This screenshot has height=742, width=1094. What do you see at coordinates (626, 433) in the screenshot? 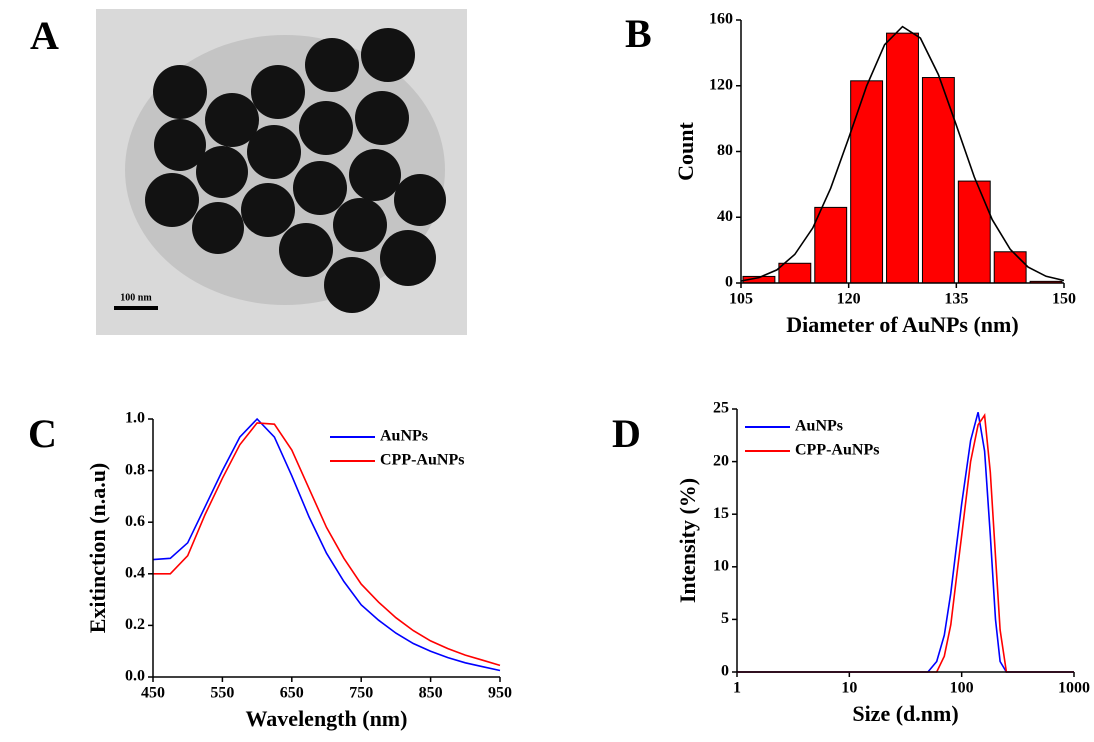
I see `panel-label: D` at bounding box center [626, 433].